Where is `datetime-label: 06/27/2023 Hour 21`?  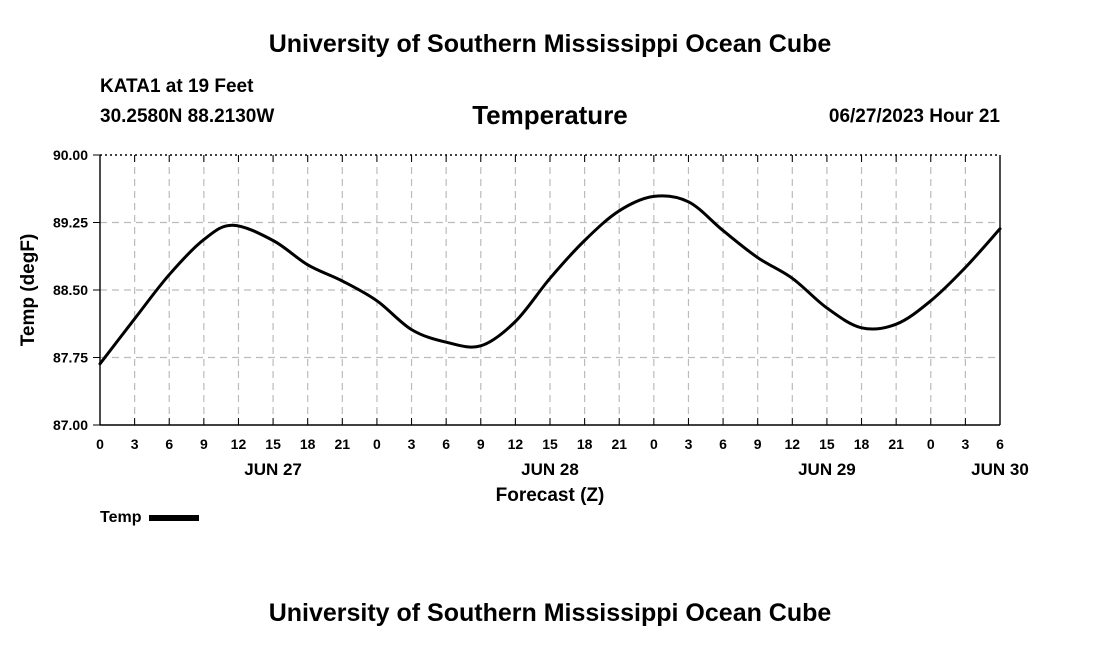
datetime-label: 06/27/2023 Hour 21 is located at coordinates (914, 116).